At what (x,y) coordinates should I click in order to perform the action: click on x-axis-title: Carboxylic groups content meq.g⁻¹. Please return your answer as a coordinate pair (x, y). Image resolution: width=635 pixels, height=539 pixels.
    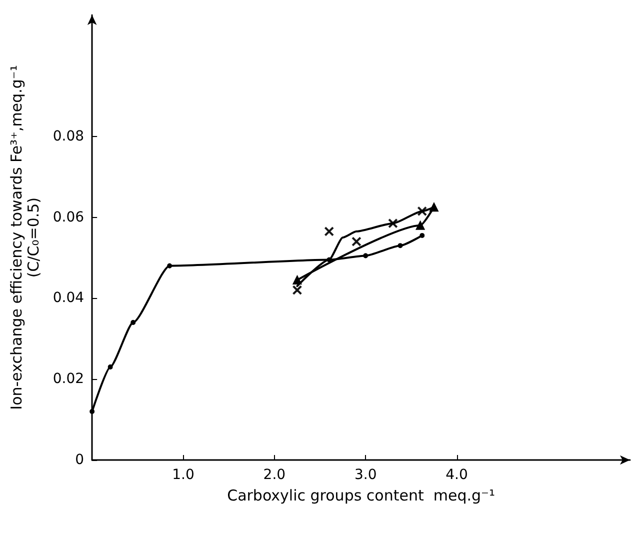
    Looking at the image, I should click on (361, 495).